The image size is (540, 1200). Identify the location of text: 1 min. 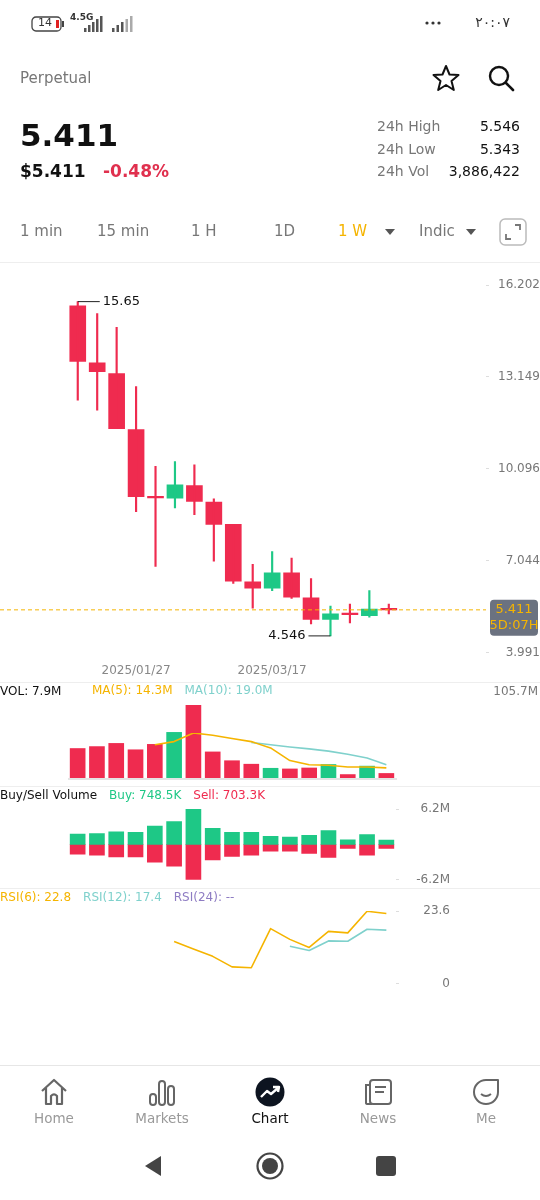
(41, 231).